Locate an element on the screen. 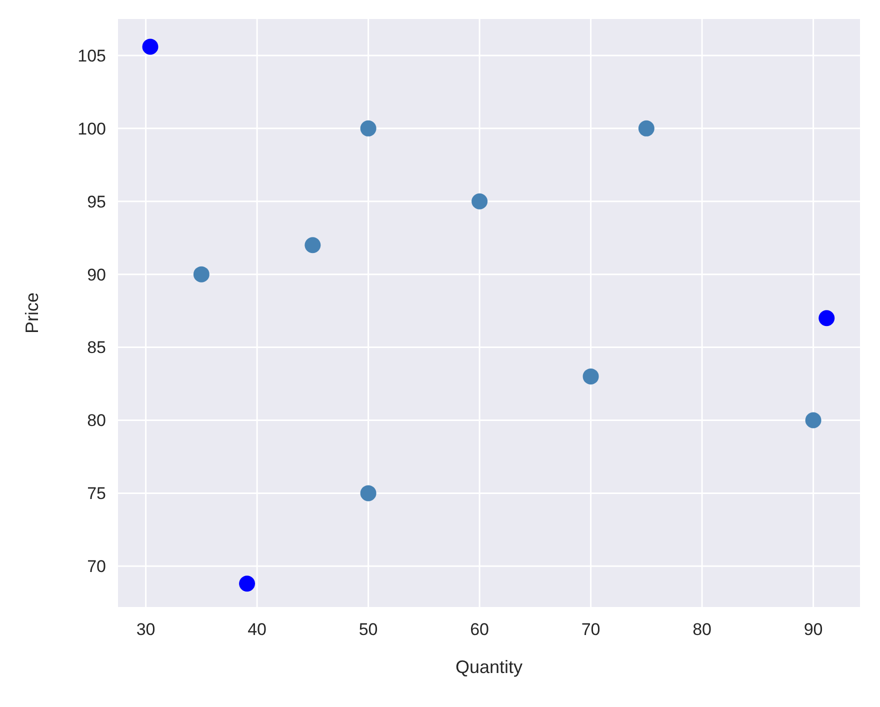 Image resolution: width=880 pixels, height=707 pixels. x-tick-label: 70 is located at coordinates (590, 629).